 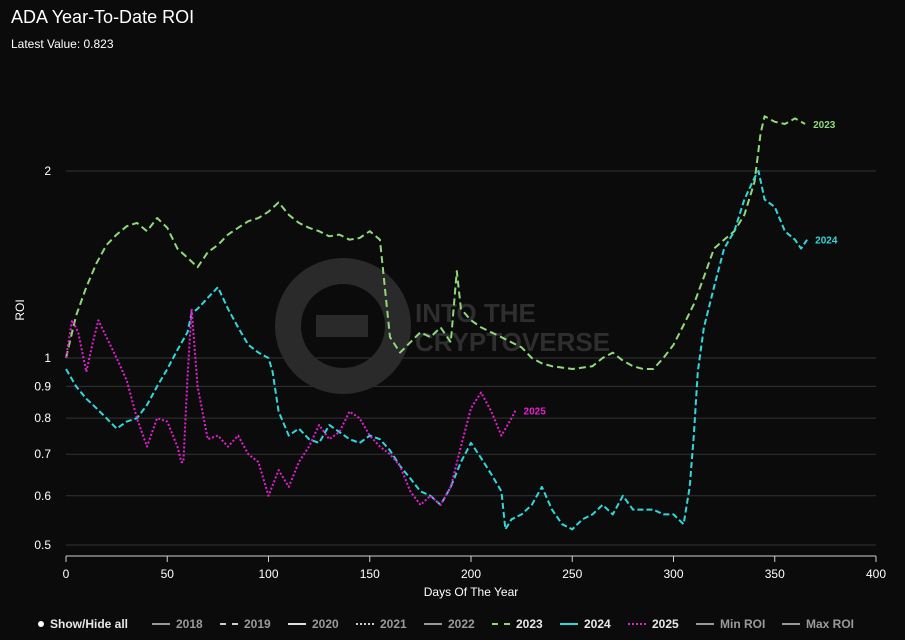 I want to click on x-tick-label: 350, so click(x=775, y=574).